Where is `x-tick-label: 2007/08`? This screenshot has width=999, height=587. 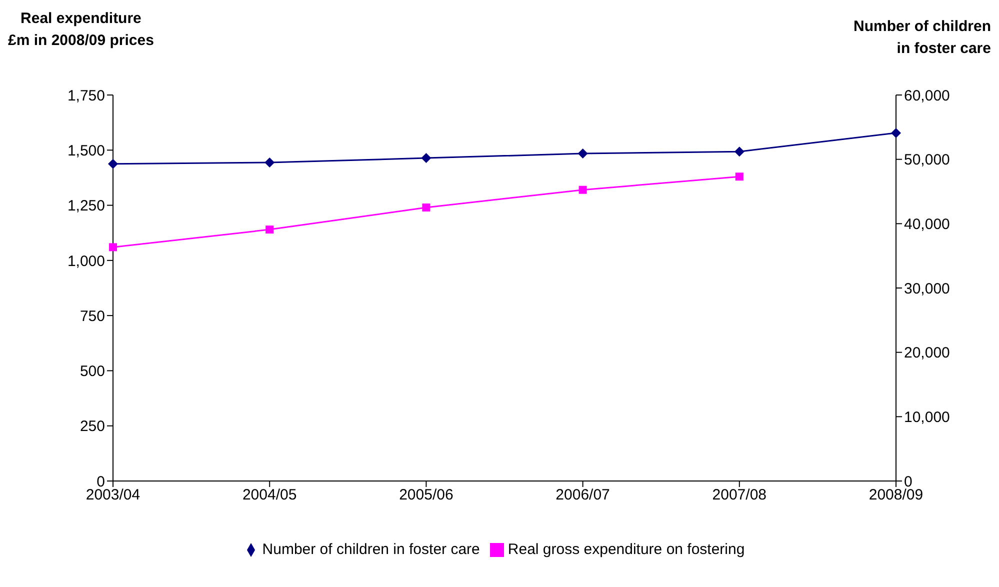 x-tick-label: 2007/08 is located at coordinates (739, 495).